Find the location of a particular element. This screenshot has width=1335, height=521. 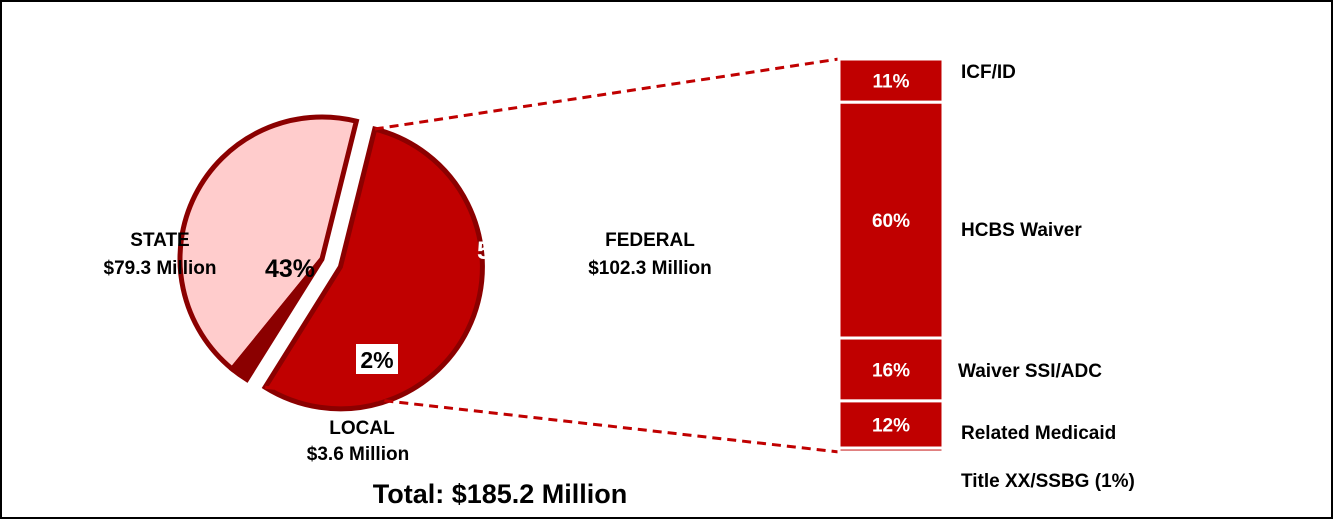

federal-name-label: FEDERAL is located at coordinates (650, 240).